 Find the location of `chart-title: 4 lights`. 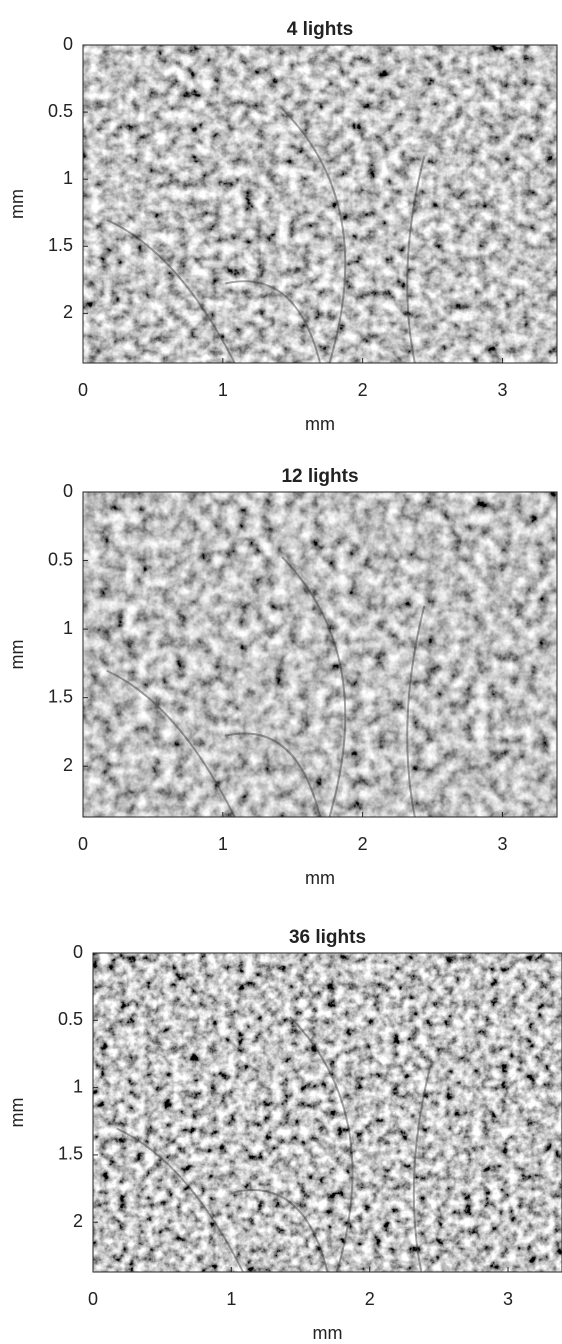

chart-title: 4 lights is located at coordinates (320, 29).